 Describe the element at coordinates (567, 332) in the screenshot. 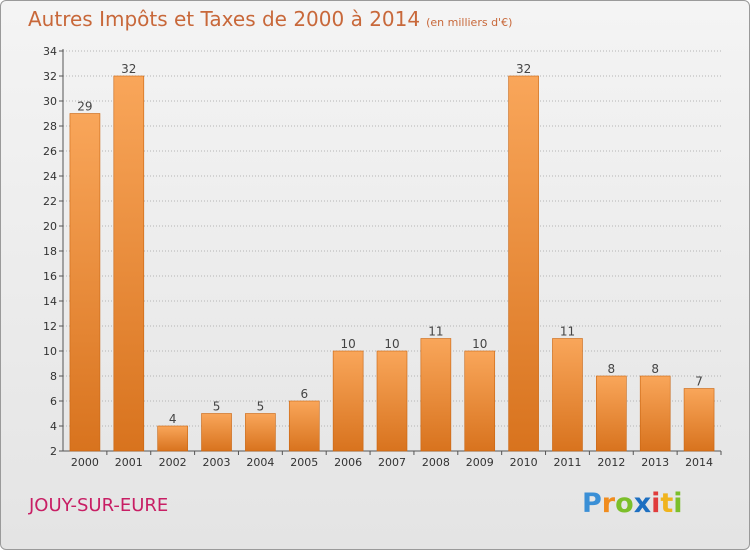

I see `value-label-2011: 11` at that location.